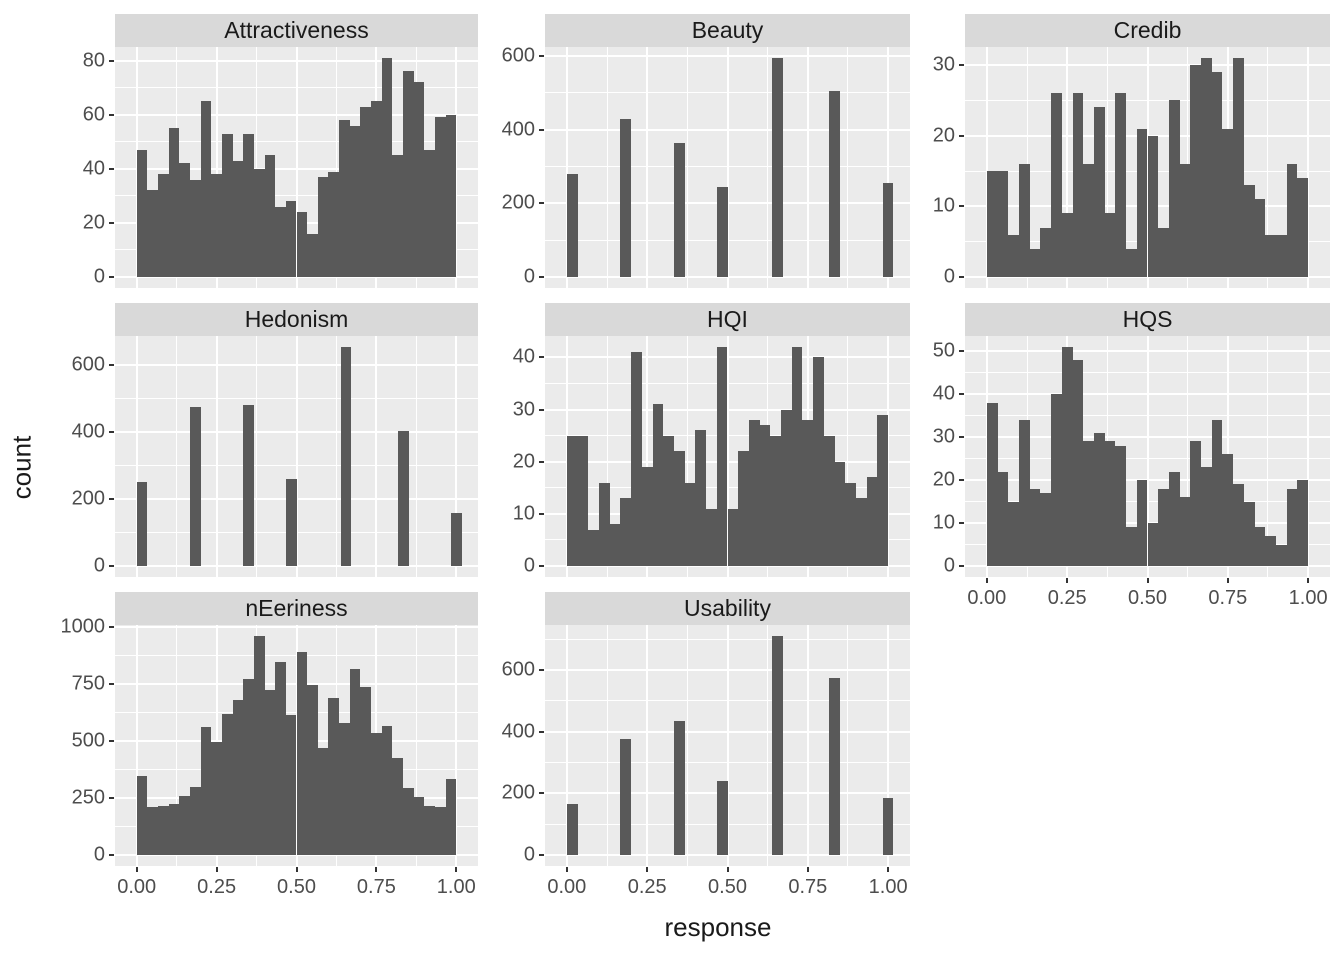 Image resolution: width=1344 pixels, height=960 pixels. Describe the element at coordinates (943, 522) in the screenshot. I see `y-tick-label: 10` at that location.